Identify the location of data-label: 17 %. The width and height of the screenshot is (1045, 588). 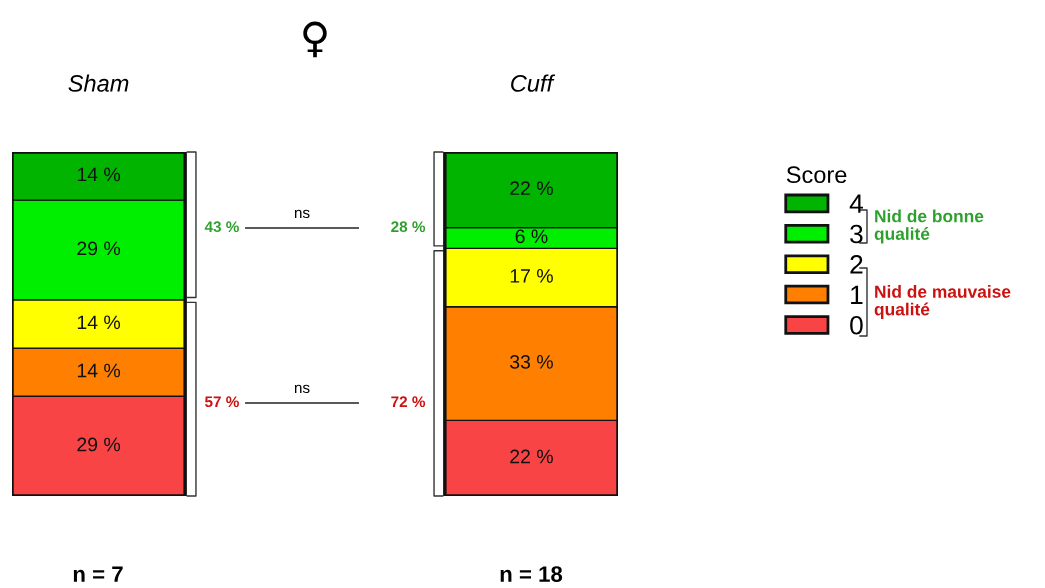
(531, 276).